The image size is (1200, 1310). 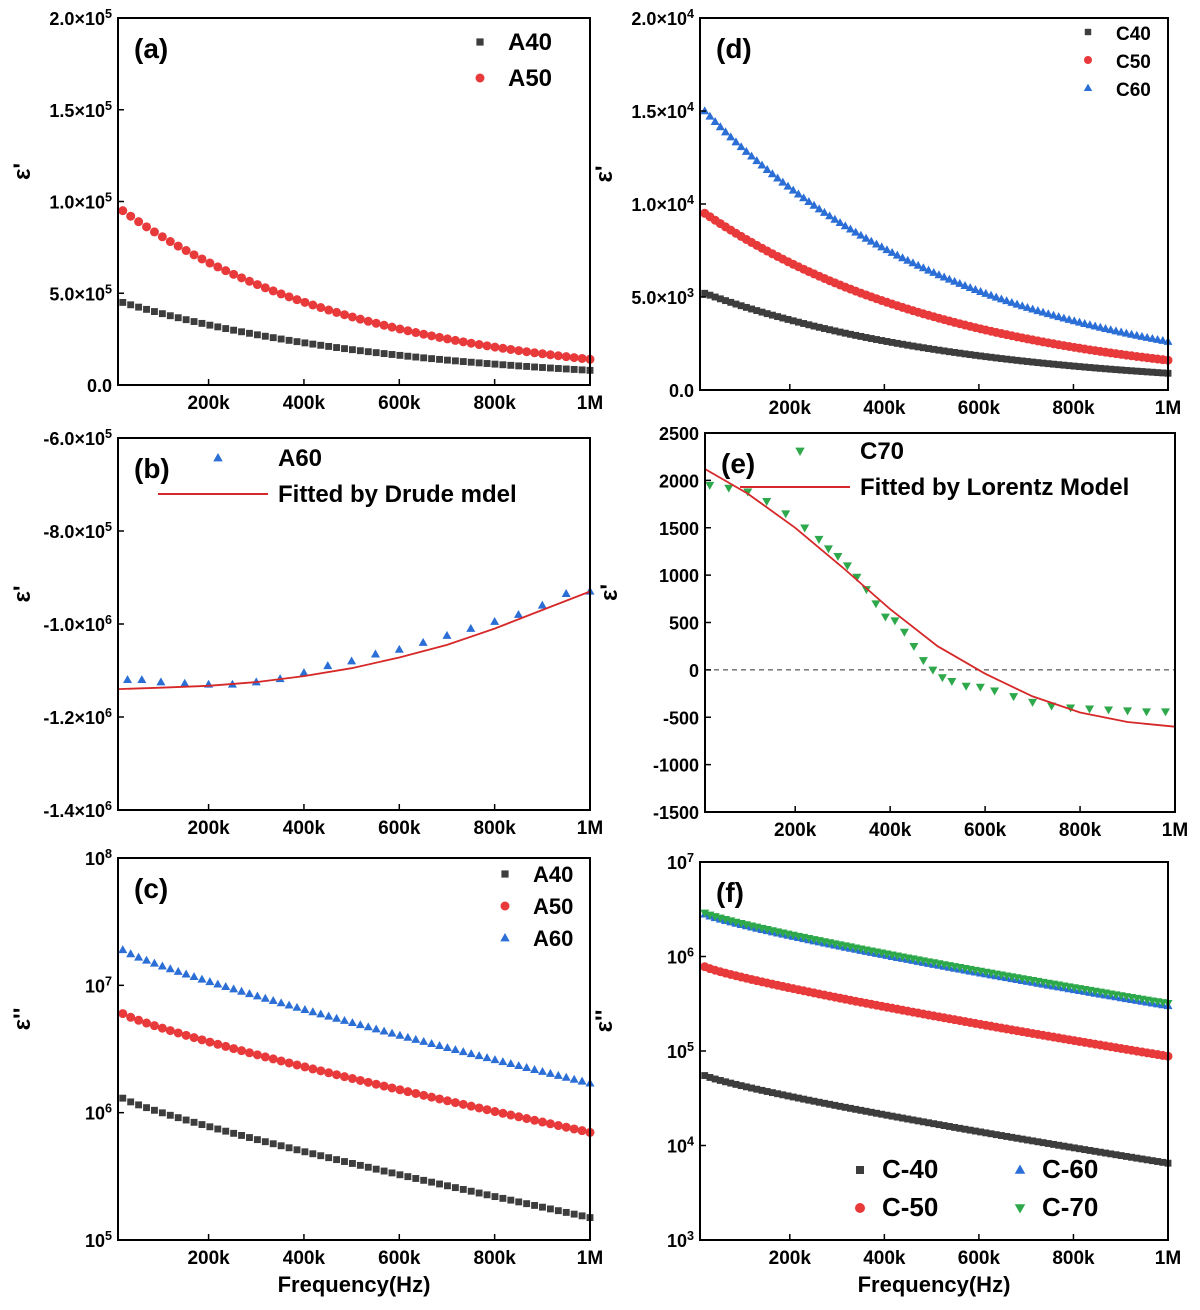 I want to click on series-A50, so click(x=356, y=1073).